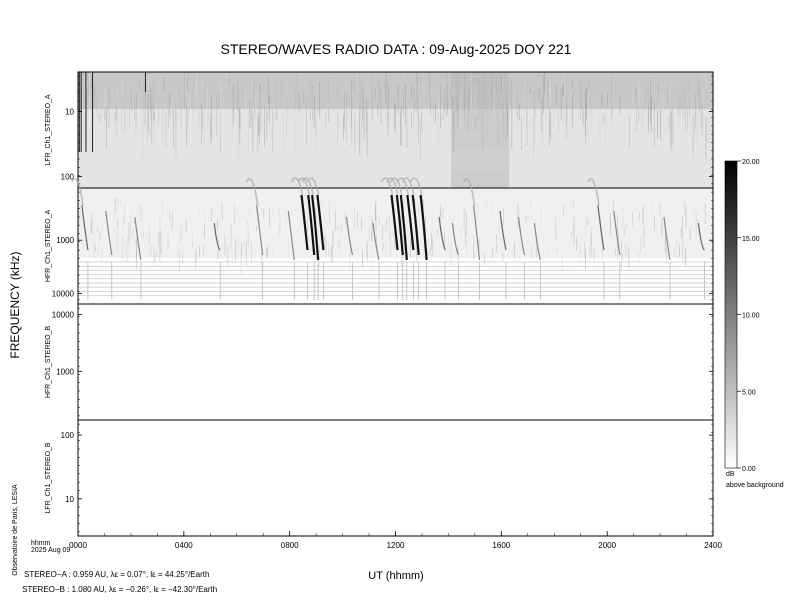 The height and width of the screenshot is (612, 792). What do you see at coordinates (395, 90) in the screenshot?
I see `lfr-band-high` at bounding box center [395, 90].